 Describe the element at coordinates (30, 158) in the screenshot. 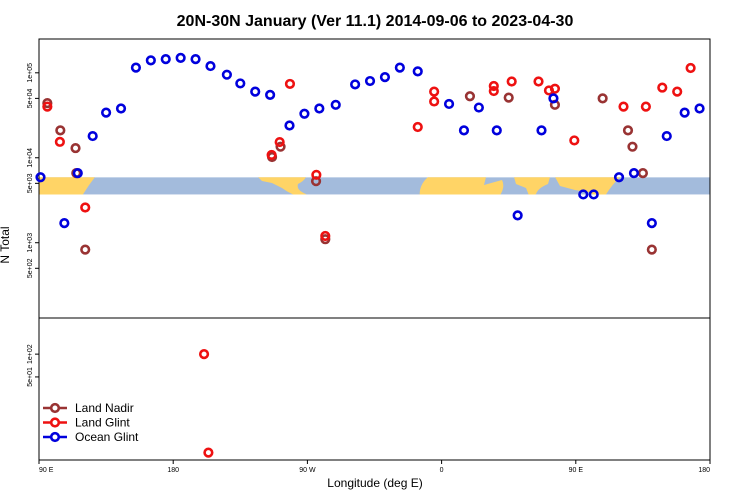

I see `y-tick-label: 1e+04` at that location.